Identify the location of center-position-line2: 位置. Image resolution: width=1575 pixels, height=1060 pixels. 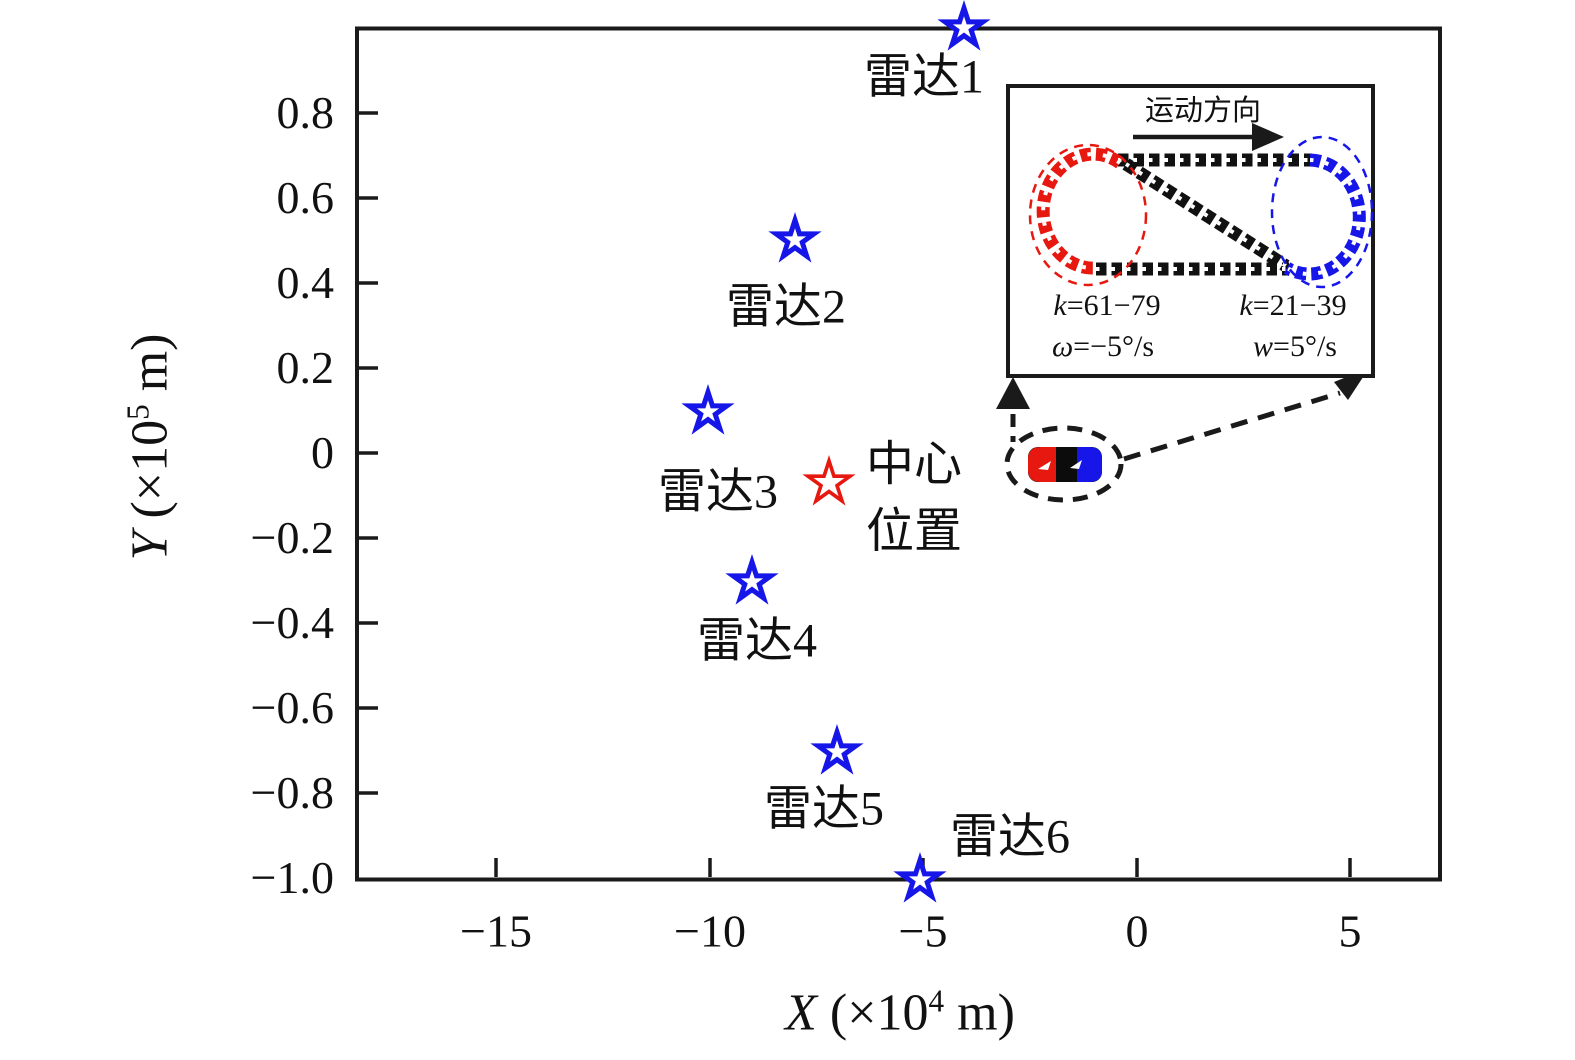
(914, 531).